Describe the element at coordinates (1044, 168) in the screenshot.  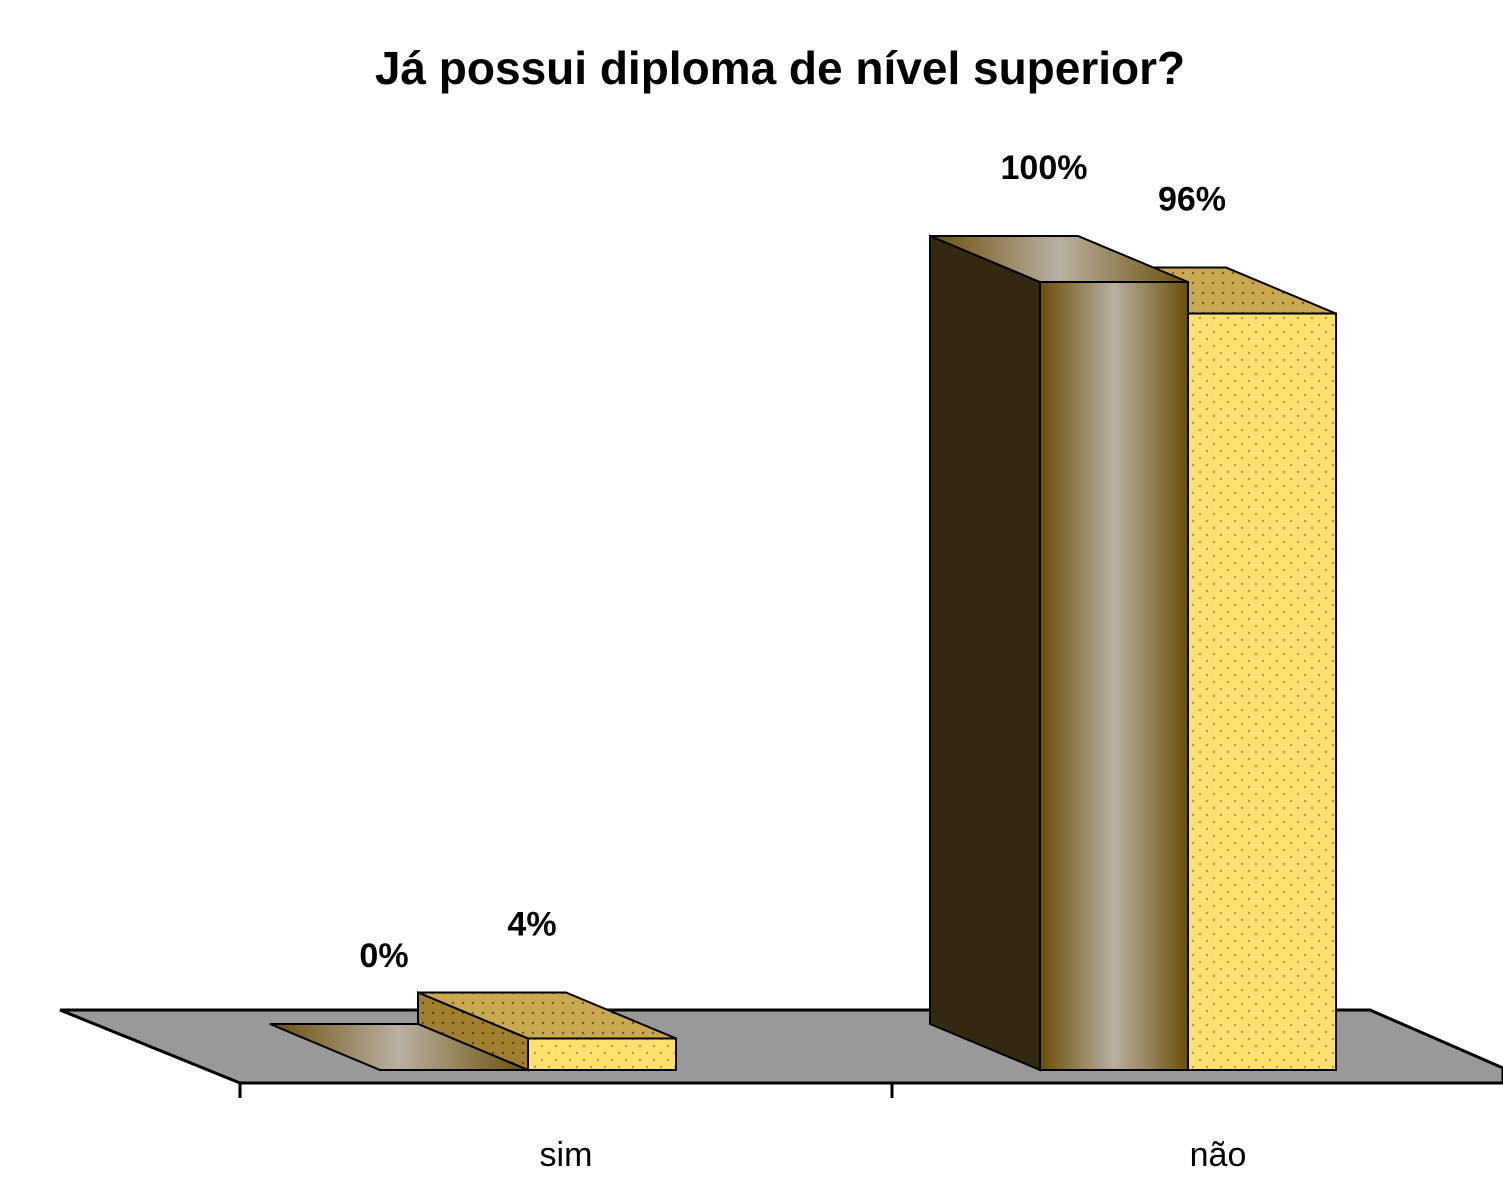
I see `data-label: 100%` at that location.